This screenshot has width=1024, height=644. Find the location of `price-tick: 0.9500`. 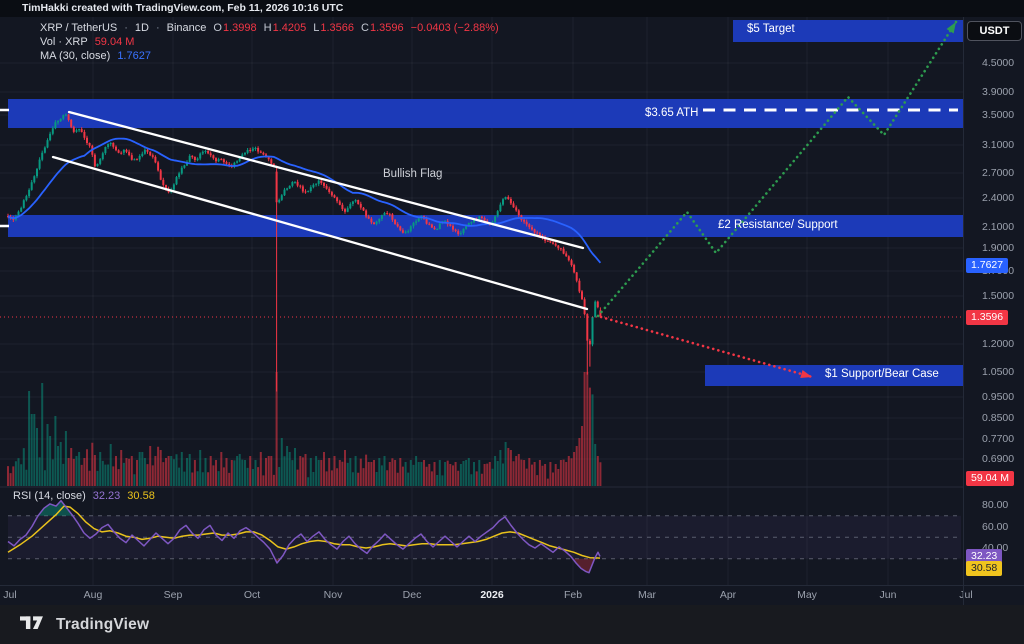

price-tick: 0.9500 is located at coordinates (998, 397).